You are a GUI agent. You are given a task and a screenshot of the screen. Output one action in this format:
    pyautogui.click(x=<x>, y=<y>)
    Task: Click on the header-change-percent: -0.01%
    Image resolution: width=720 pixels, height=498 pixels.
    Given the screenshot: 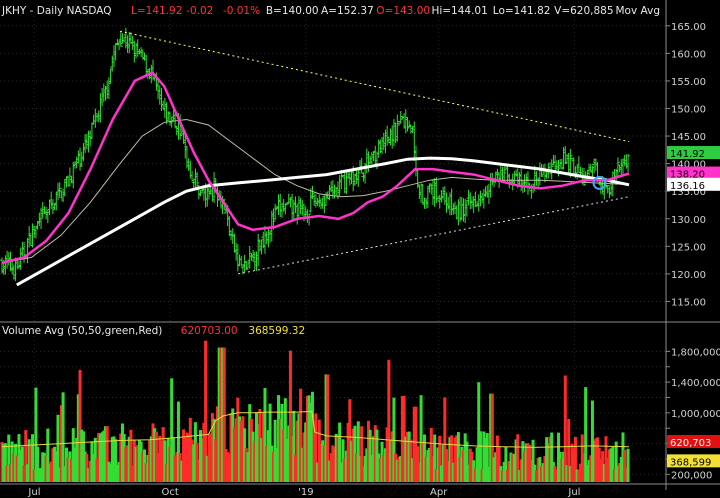 What is the action you would take?
    pyautogui.click(x=241, y=11)
    